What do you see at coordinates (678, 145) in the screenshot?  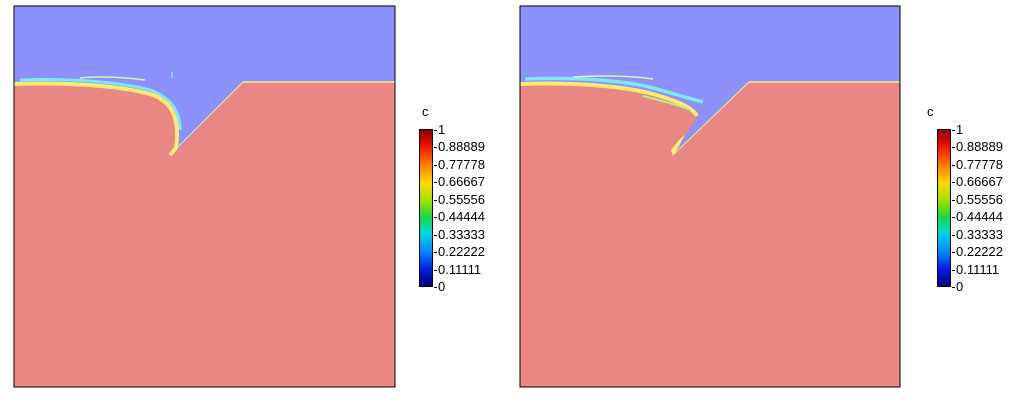 I see `interface-tip-patch` at bounding box center [678, 145].